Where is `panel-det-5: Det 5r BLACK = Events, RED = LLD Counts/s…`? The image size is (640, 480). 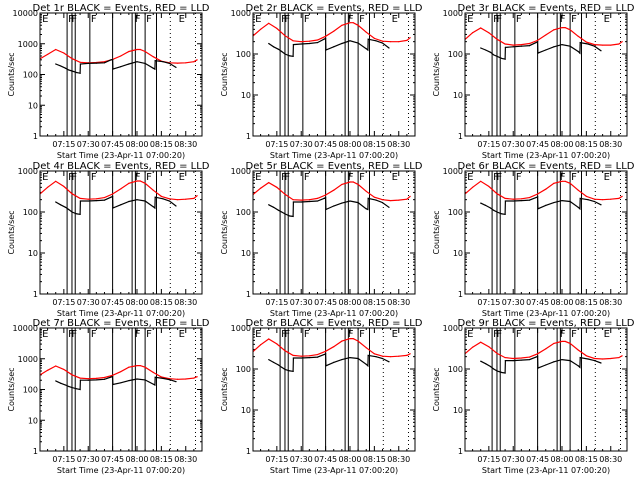
panel-det-5: Det 5r BLACK = Events, RED = LLD Counts/s… is located at coordinates (321, 239).